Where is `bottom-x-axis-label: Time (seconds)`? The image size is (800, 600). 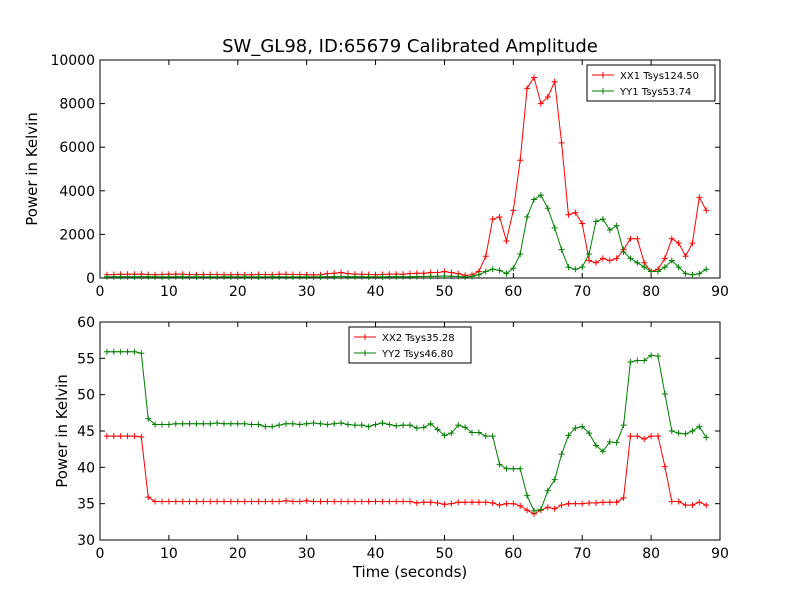
bottom-x-axis-label: Time (seconds) is located at coordinates (410, 572).